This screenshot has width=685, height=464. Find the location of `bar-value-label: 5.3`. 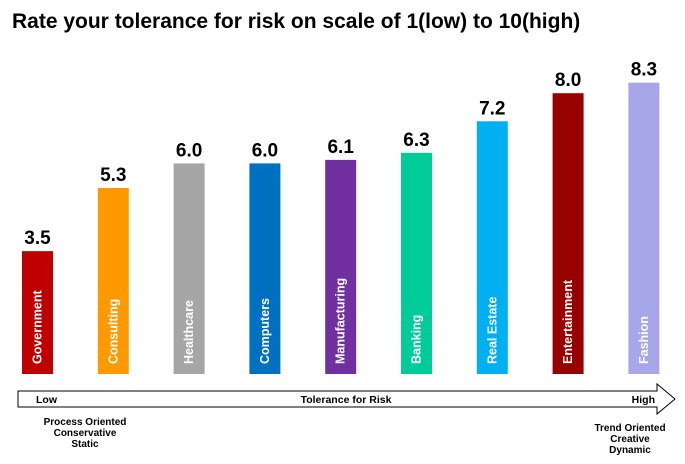

bar-value-label: 5.3 is located at coordinates (113, 175).